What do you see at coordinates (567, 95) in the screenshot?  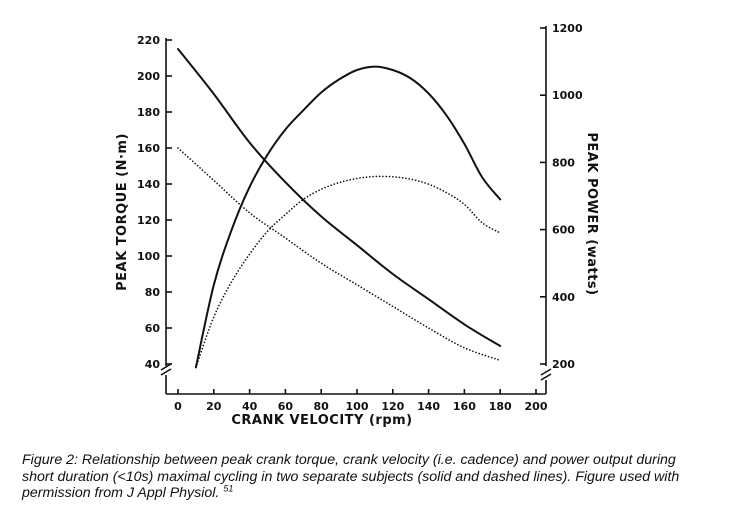 I see `y-right-tick-label: 1000` at bounding box center [567, 95].